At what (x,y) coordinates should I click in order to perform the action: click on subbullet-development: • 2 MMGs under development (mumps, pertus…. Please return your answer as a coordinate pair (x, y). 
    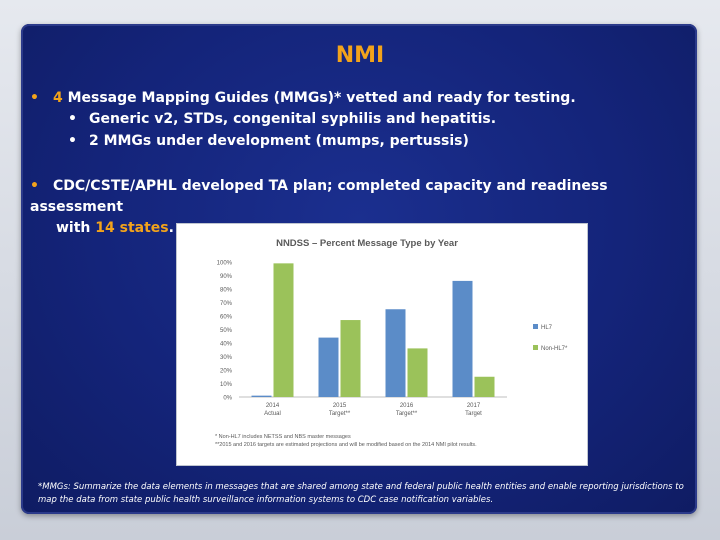
    Looking at the image, I should click on (368, 141).